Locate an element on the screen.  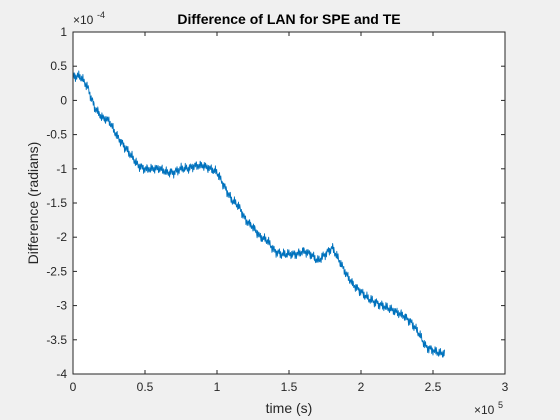
y-exponent-power: -4 is located at coordinates (101, 15).